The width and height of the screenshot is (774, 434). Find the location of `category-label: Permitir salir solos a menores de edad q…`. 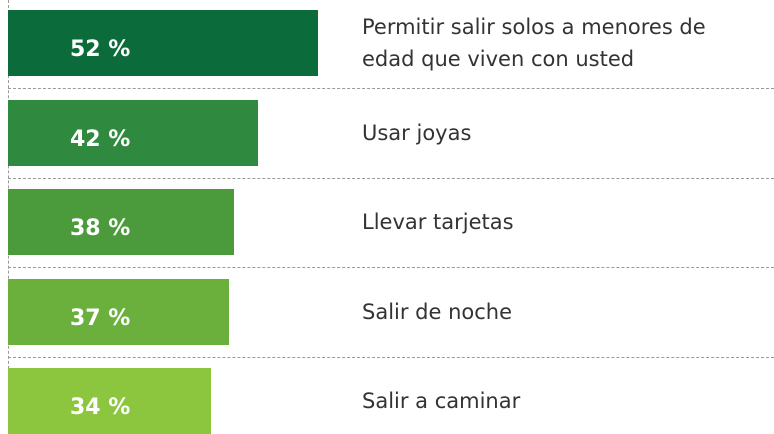

category-label: Permitir salir solos a menores de edad q… is located at coordinates (534, 43).